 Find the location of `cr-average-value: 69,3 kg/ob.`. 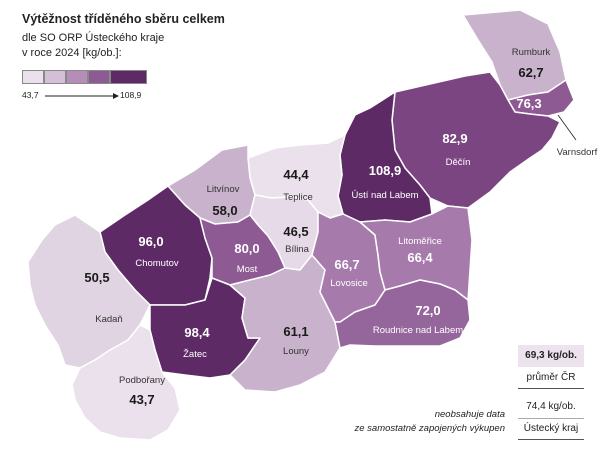

cr-average-value: 69,3 kg/ob. is located at coordinates (551, 356).